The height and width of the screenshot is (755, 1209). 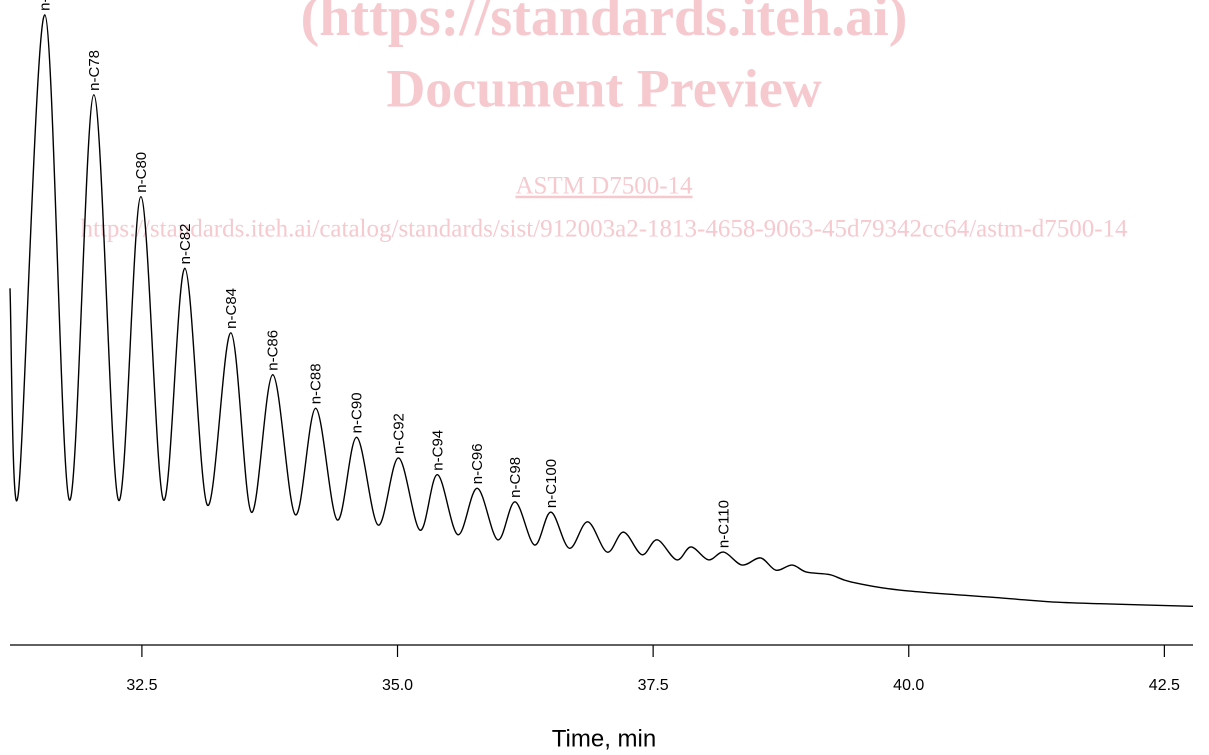 I want to click on x-tick-label: 42.5, so click(x=1164, y=685).